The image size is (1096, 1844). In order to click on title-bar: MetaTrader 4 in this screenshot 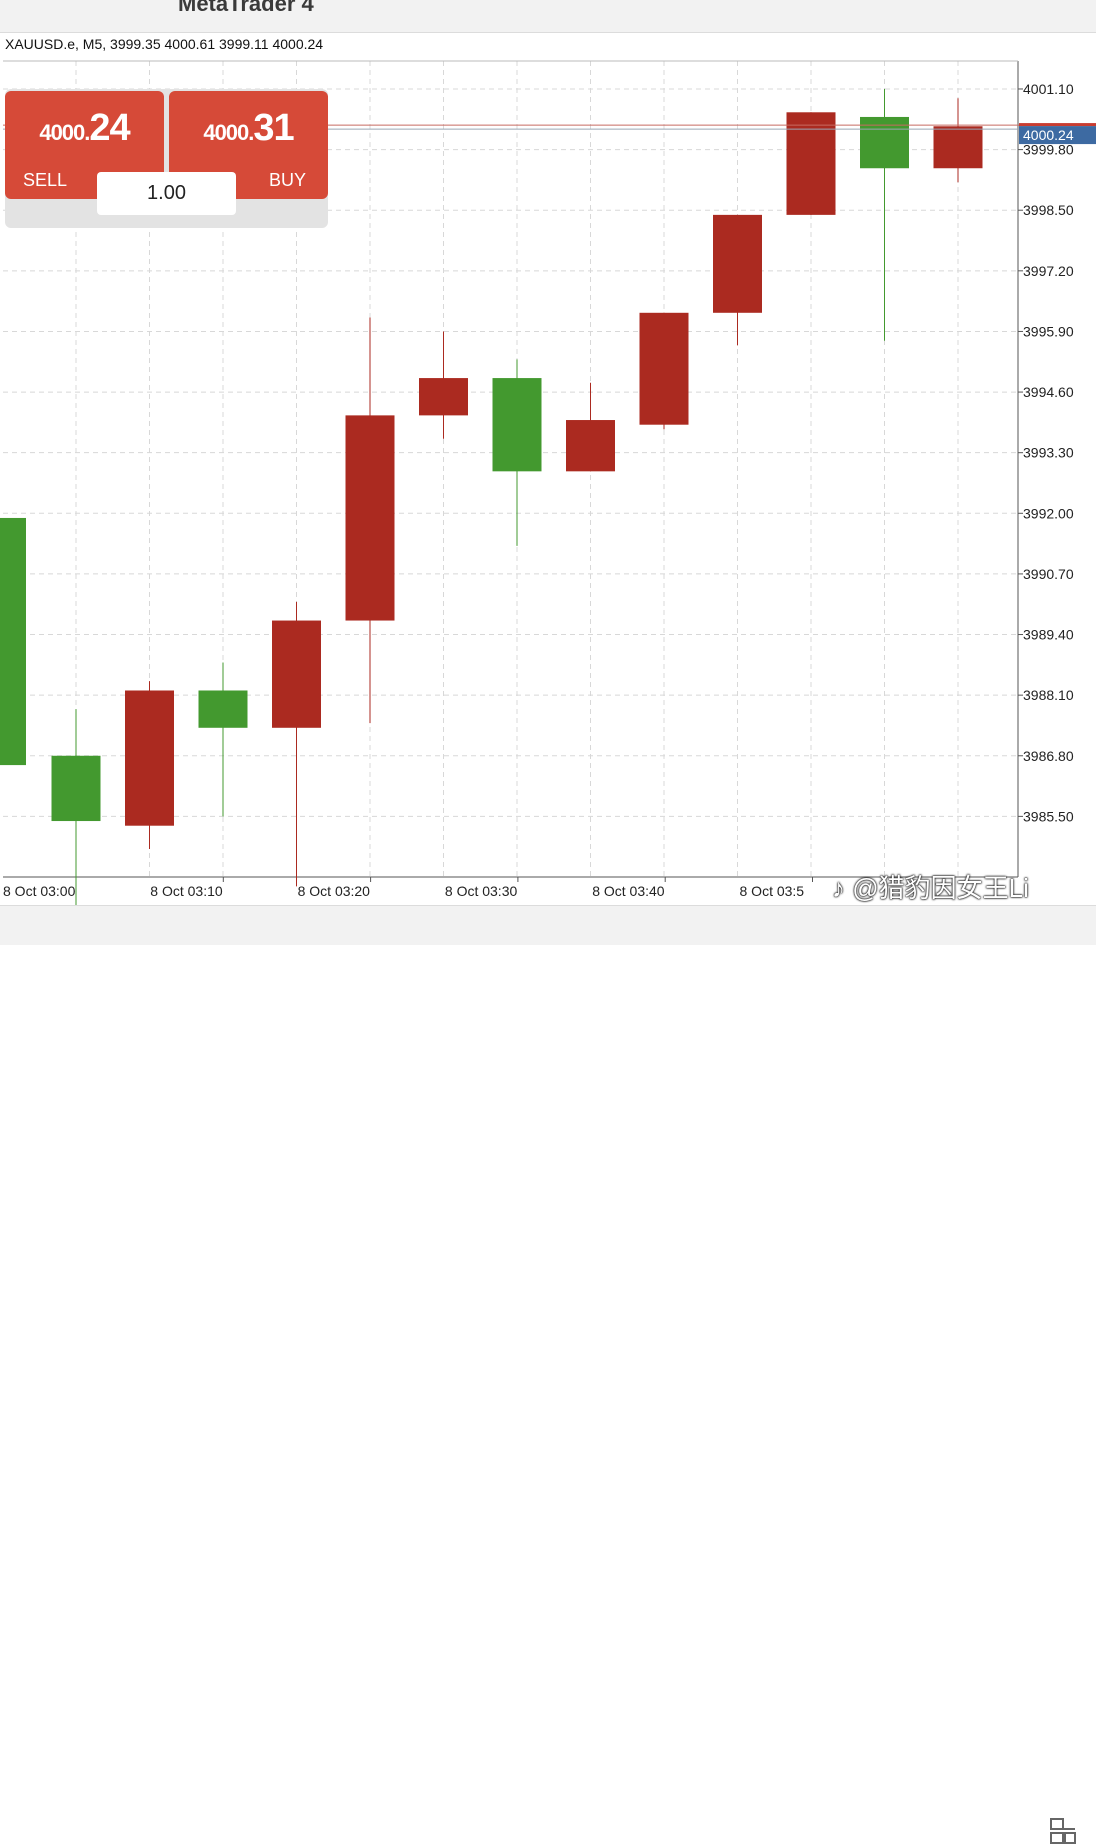, I will do `click(548, 16)`.